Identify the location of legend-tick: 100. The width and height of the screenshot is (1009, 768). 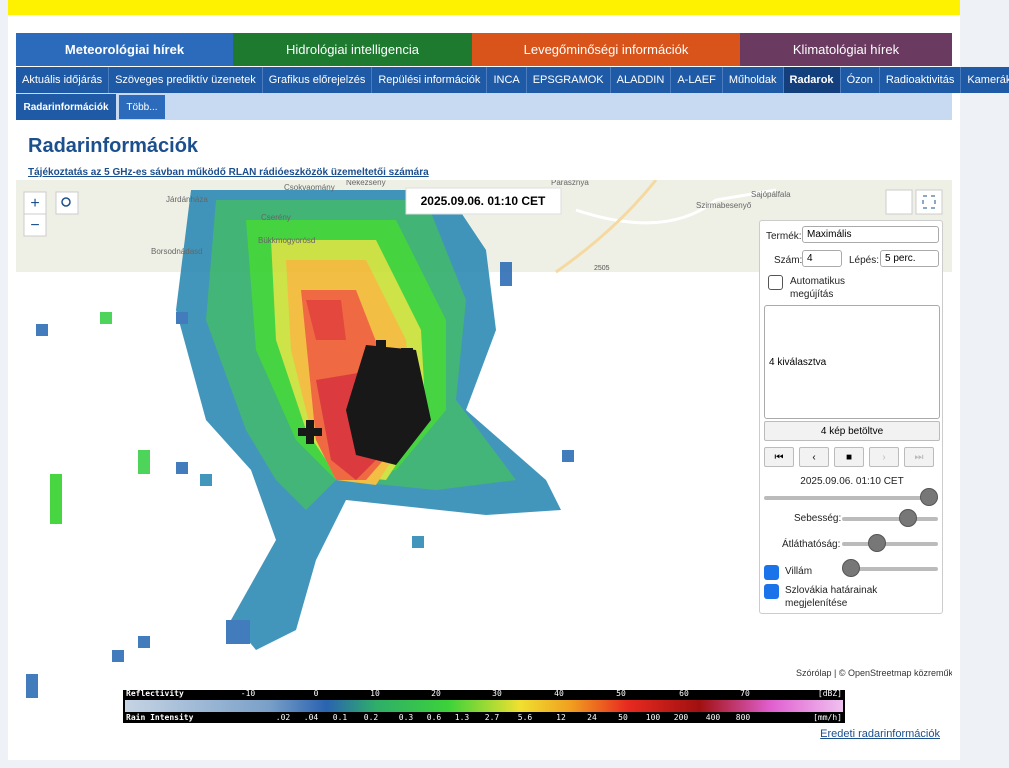
(653, 717).